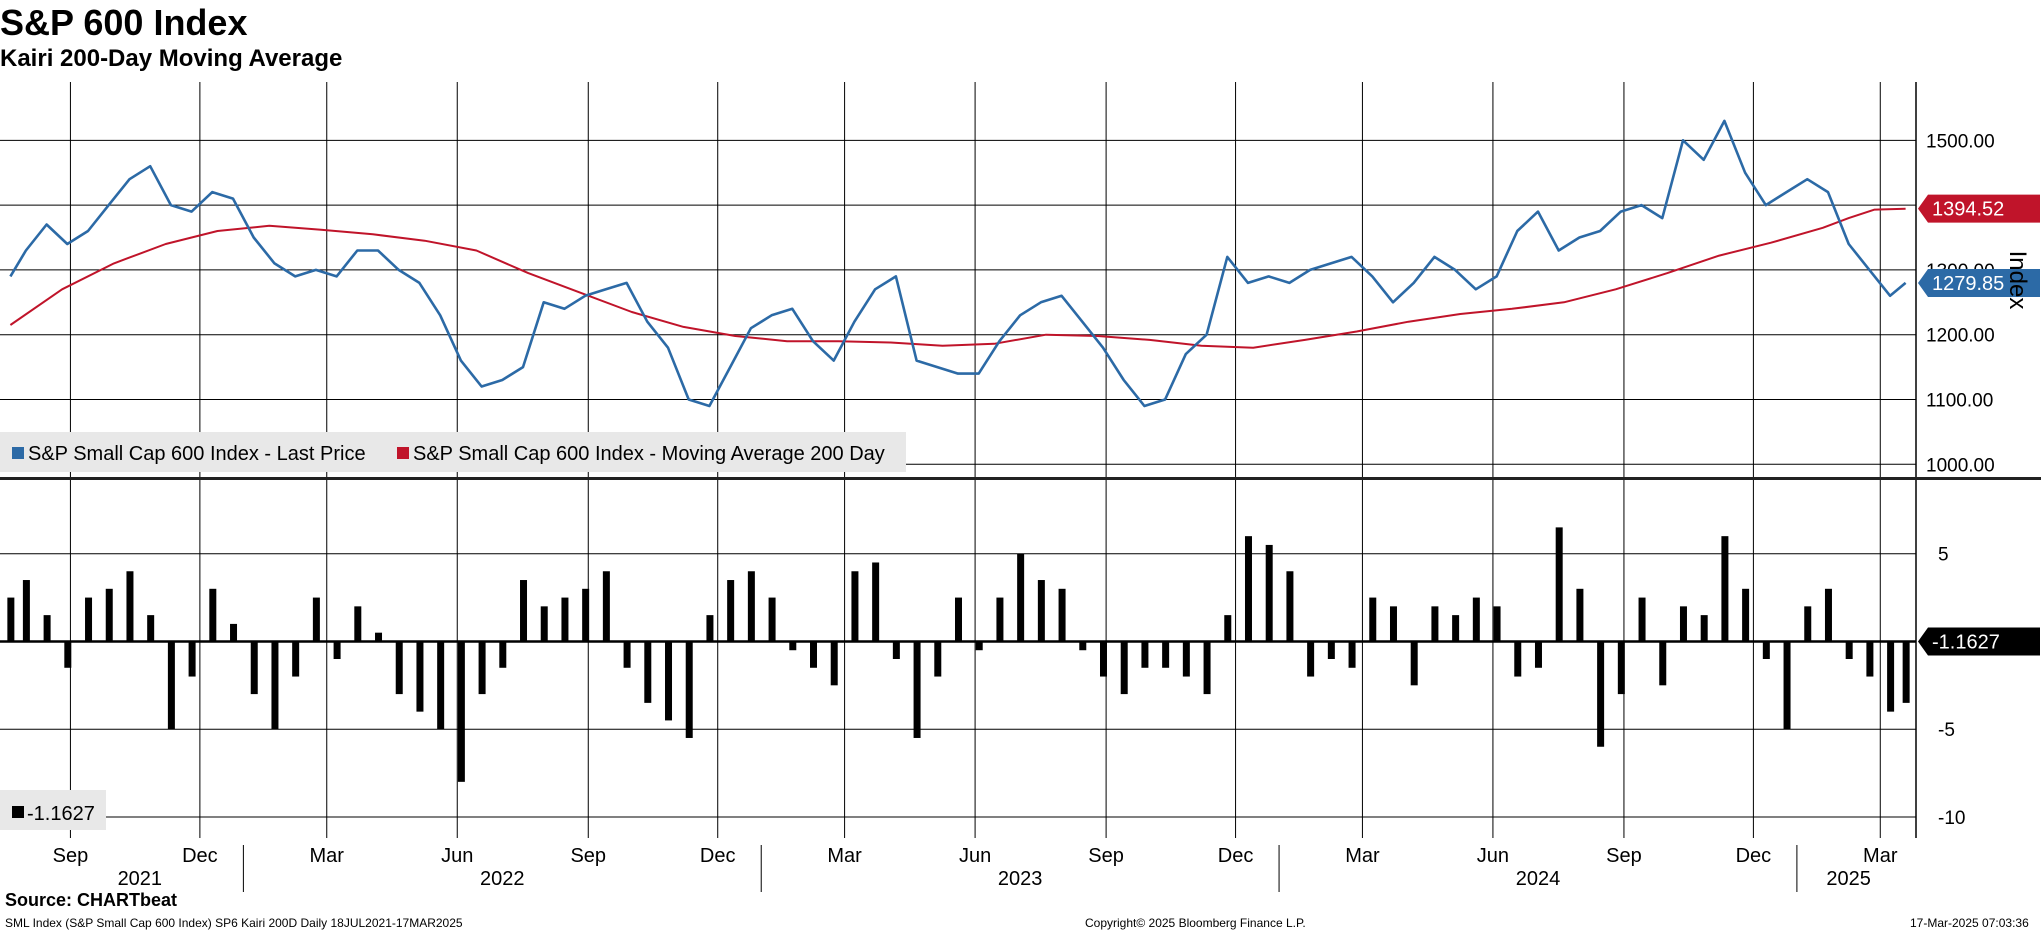  What do you see at coordinates (1946, 730) in the screenshot?
I see `kairi-tick-label: -5` at bounding box center [1946, 730].